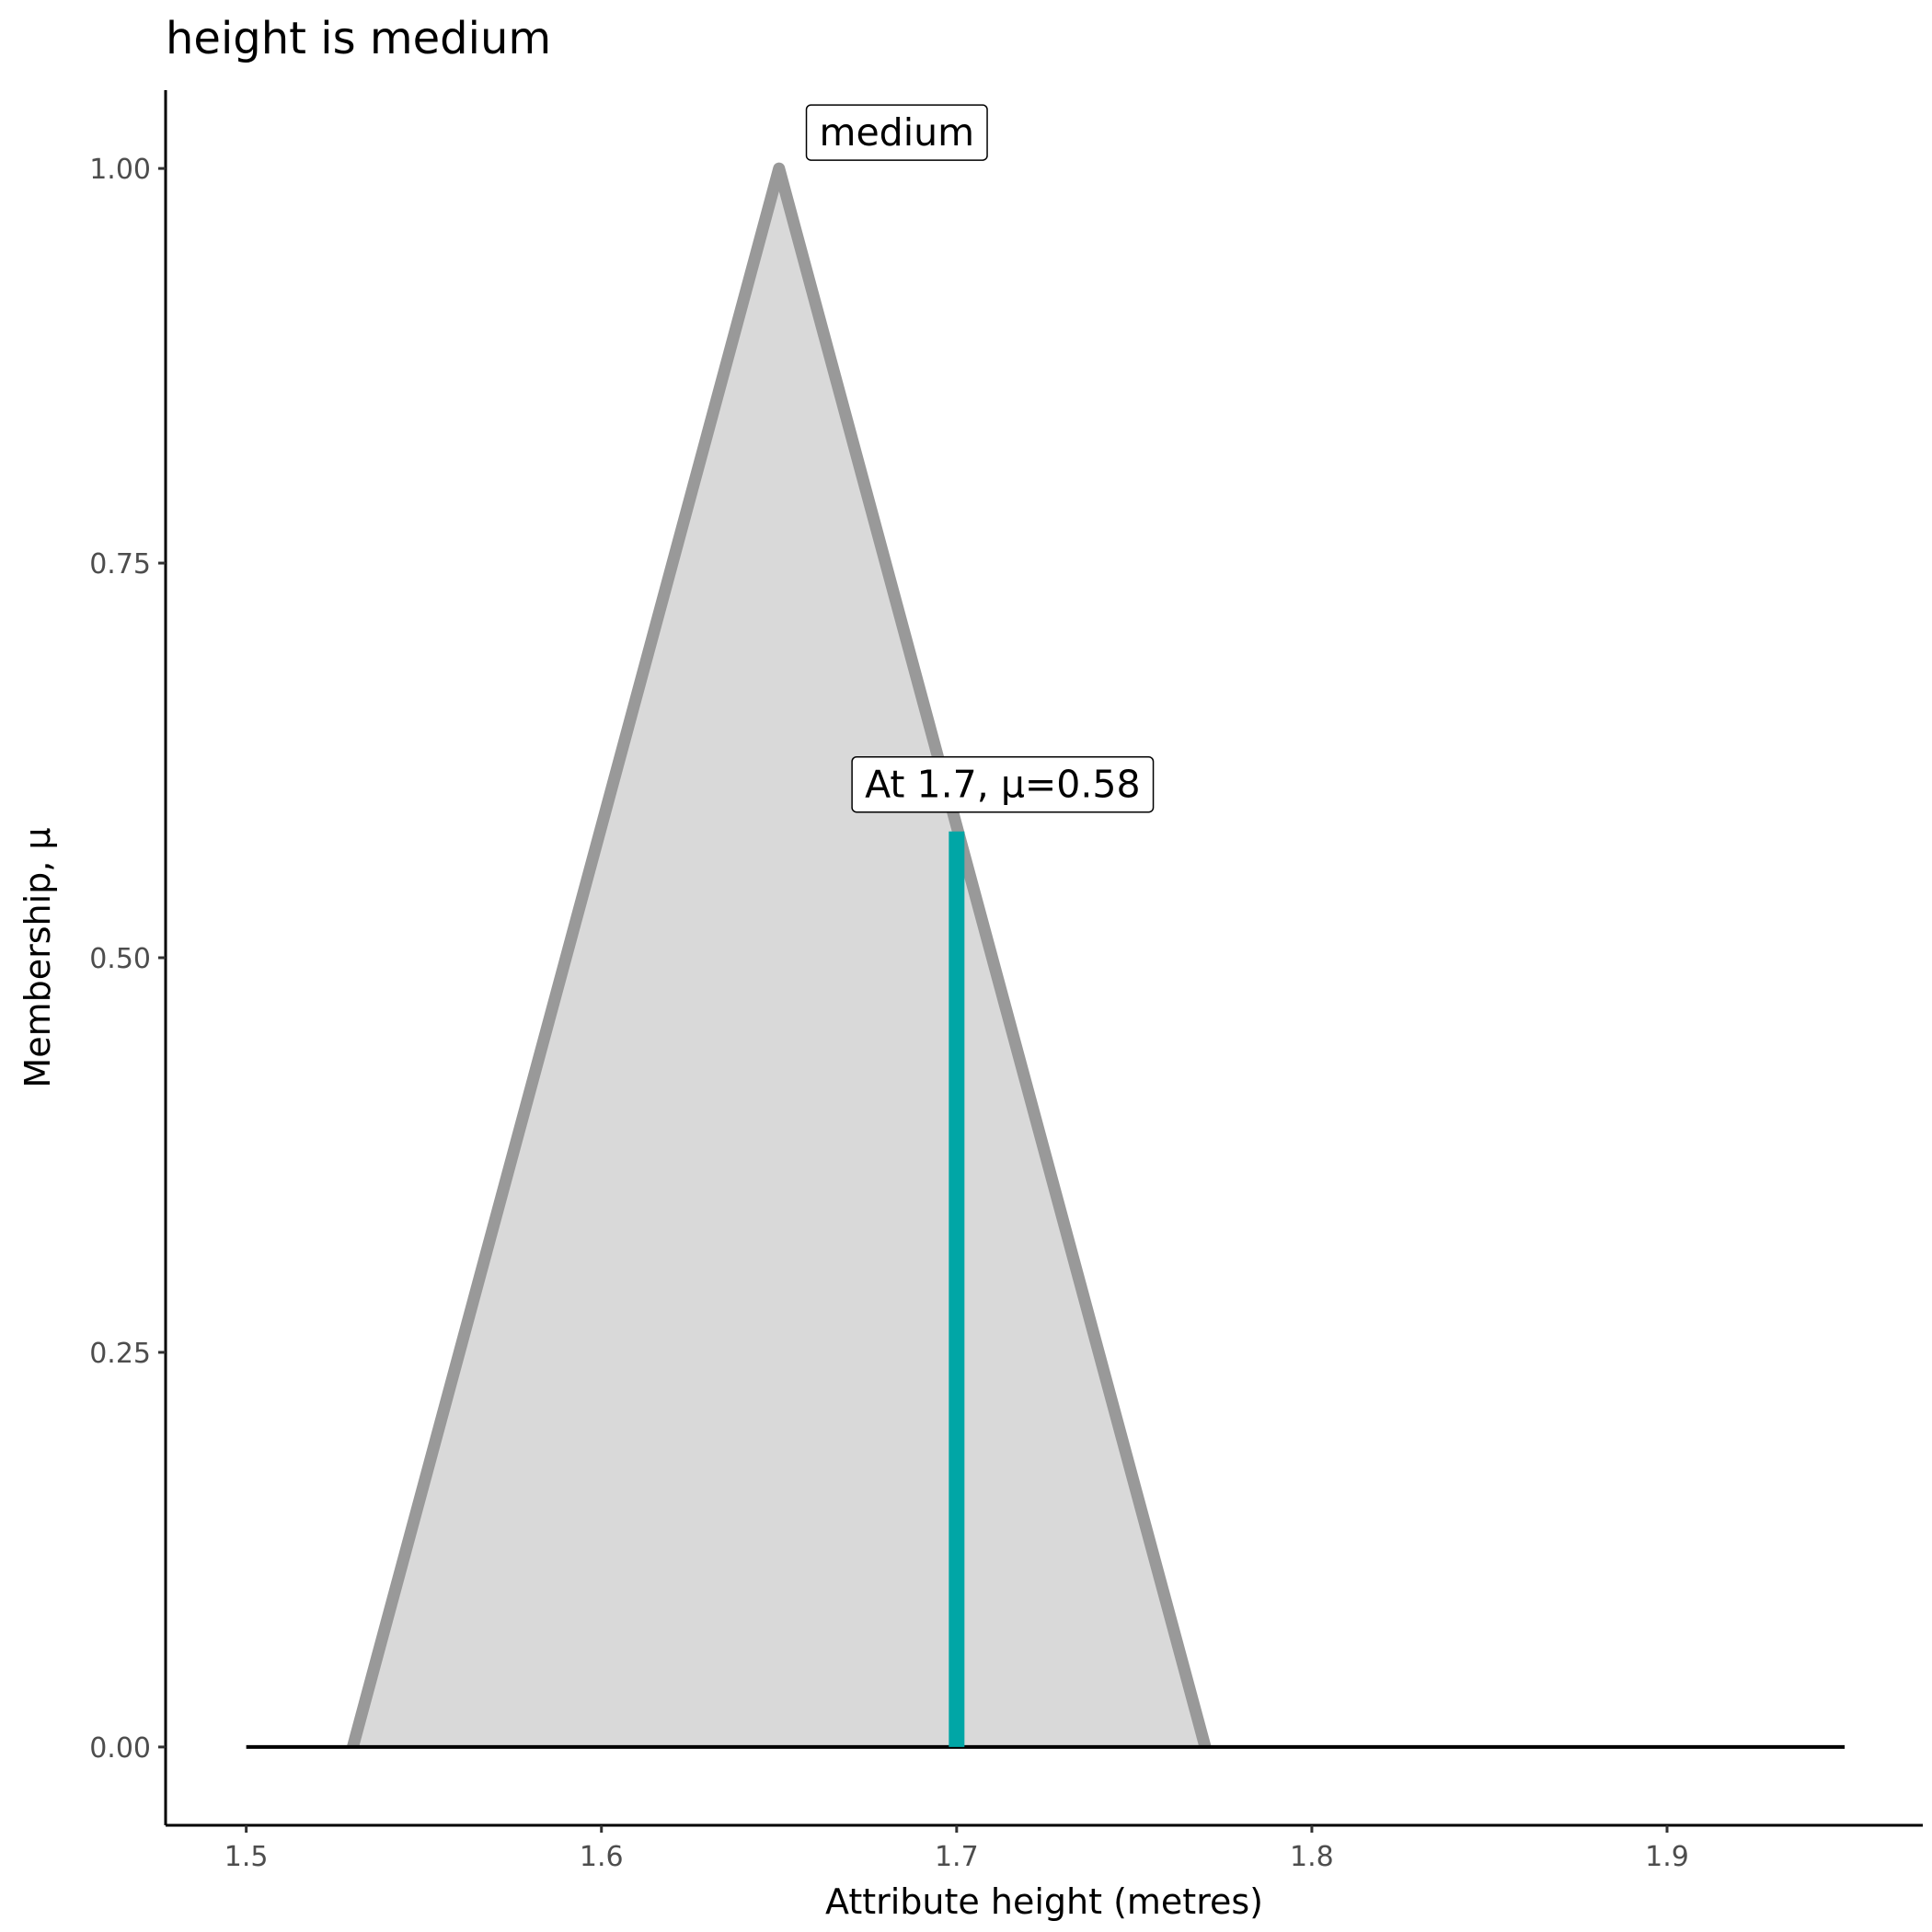  Describe the element at coordinates (120, 564) in the screenshot. I see `y-tick-label: 0.75` at that location.